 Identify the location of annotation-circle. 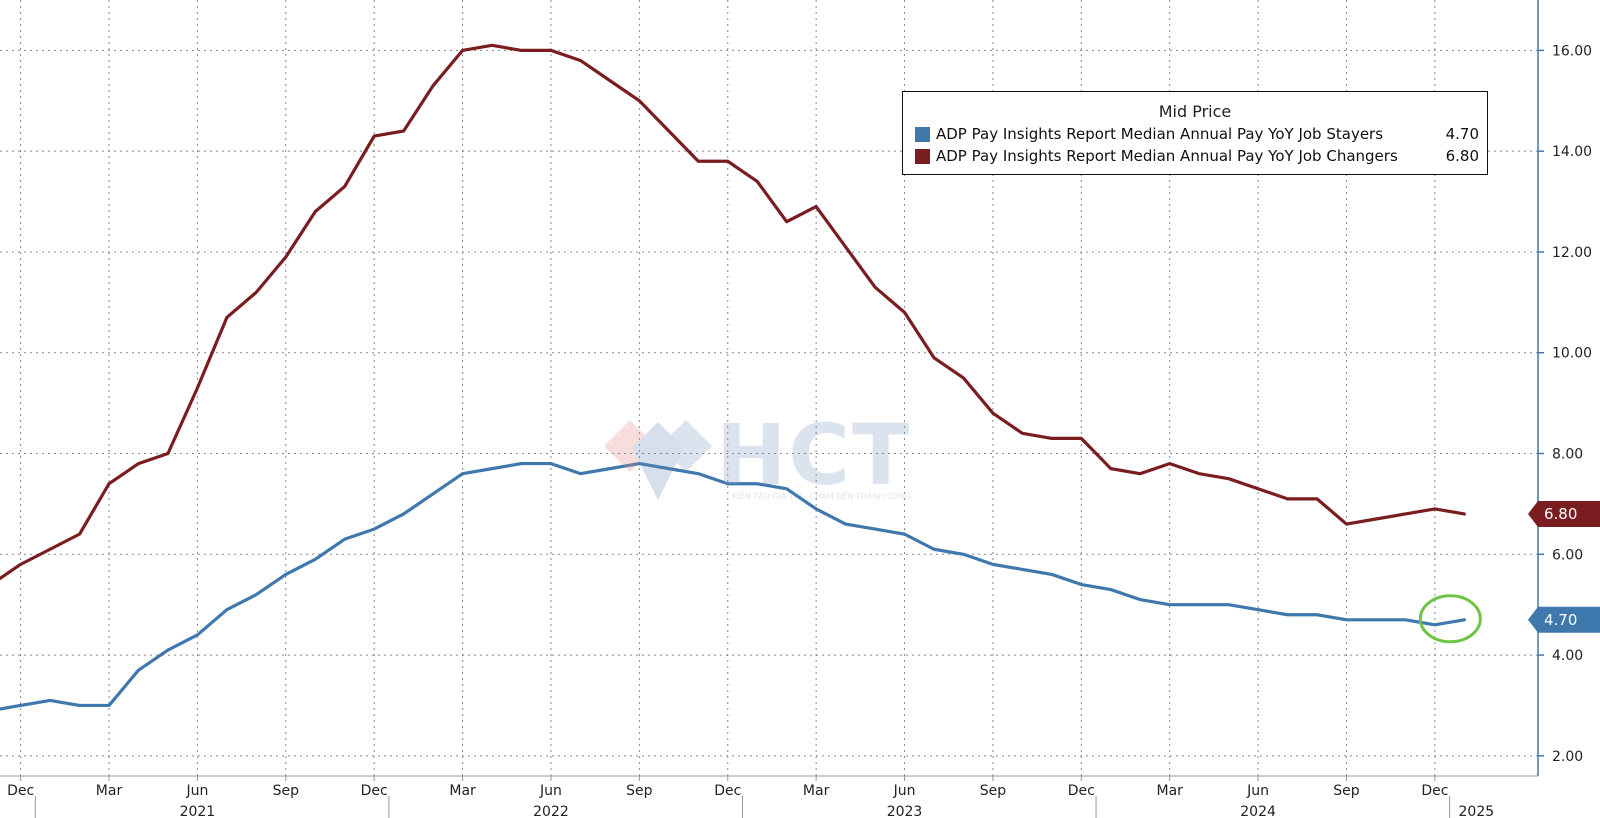
(1450, 619).